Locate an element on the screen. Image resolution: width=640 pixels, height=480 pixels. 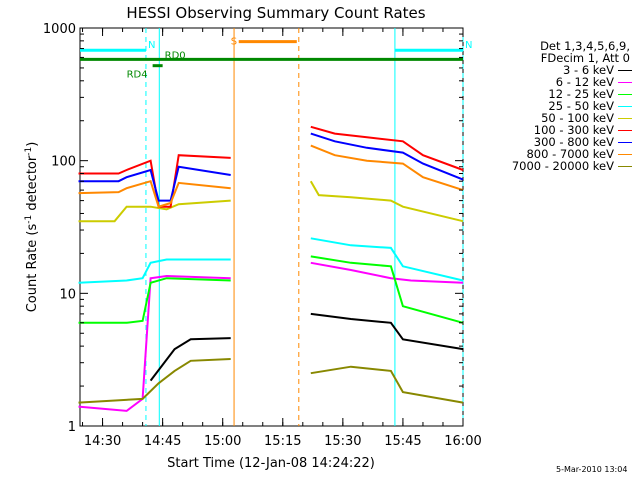
legend-item-label: 7000 - 20000 keV is located at coordinates (562, 166).